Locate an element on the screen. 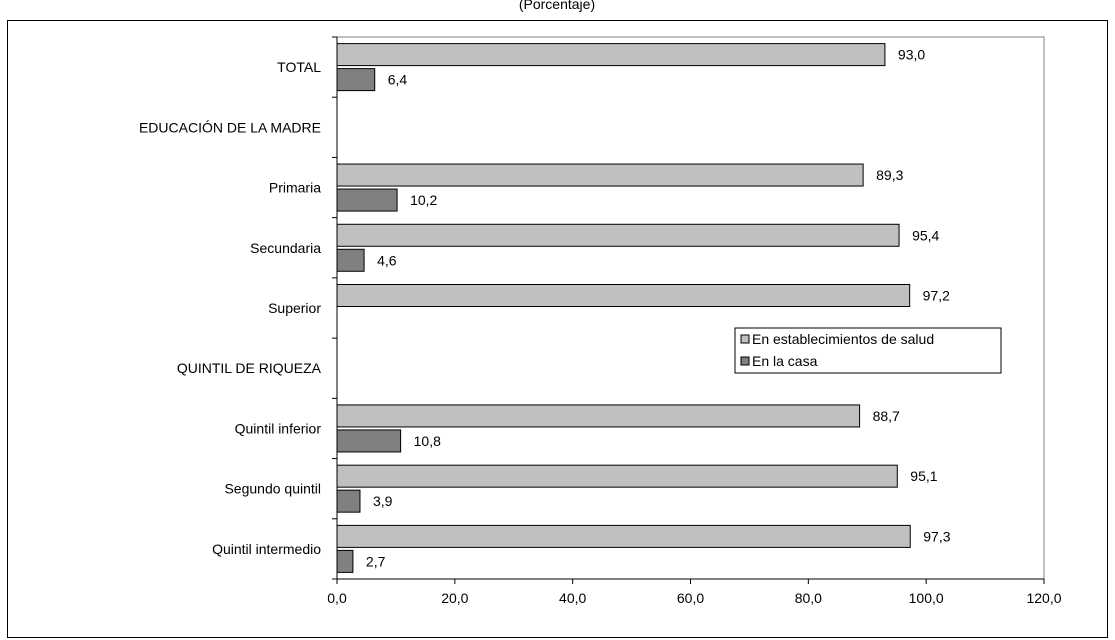 The height and width of the screenshot is (640, 1115). category-label: Superior is located at coordinates (294, 308).